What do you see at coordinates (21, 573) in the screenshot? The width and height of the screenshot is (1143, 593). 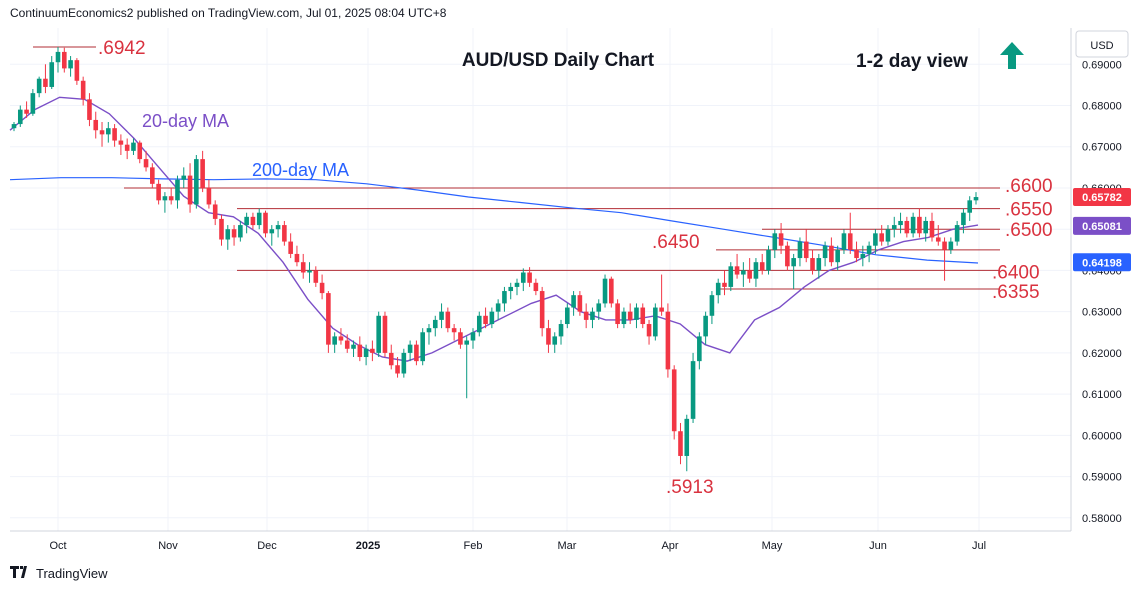 I see `tradingview-logo-icon` at bounding box center [21, 573].